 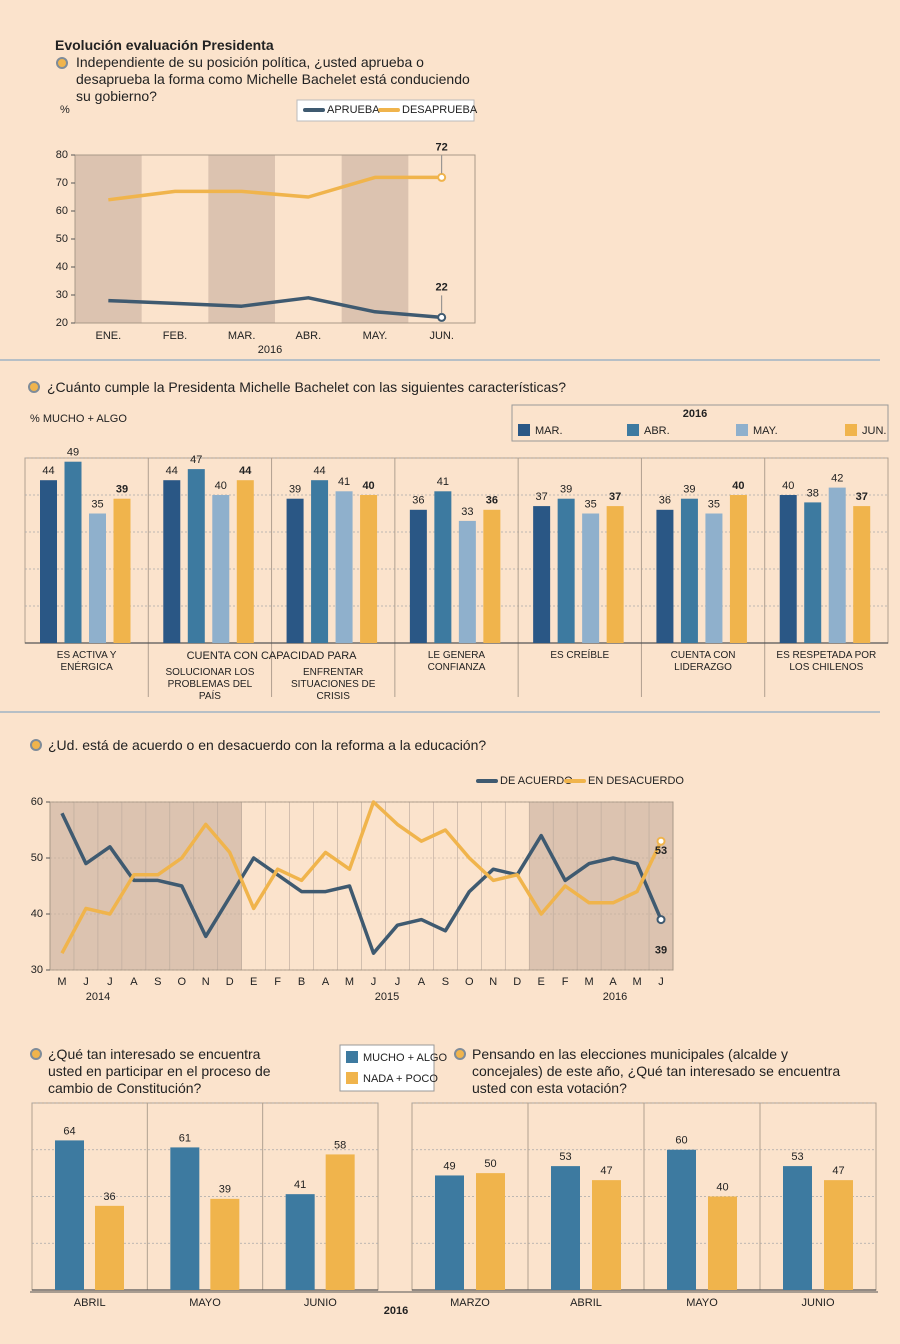 What do you see at coordinates (375, 336) in the screenshot?
I see `x-tick-label: MAY.` at bounding box center [375, 336].